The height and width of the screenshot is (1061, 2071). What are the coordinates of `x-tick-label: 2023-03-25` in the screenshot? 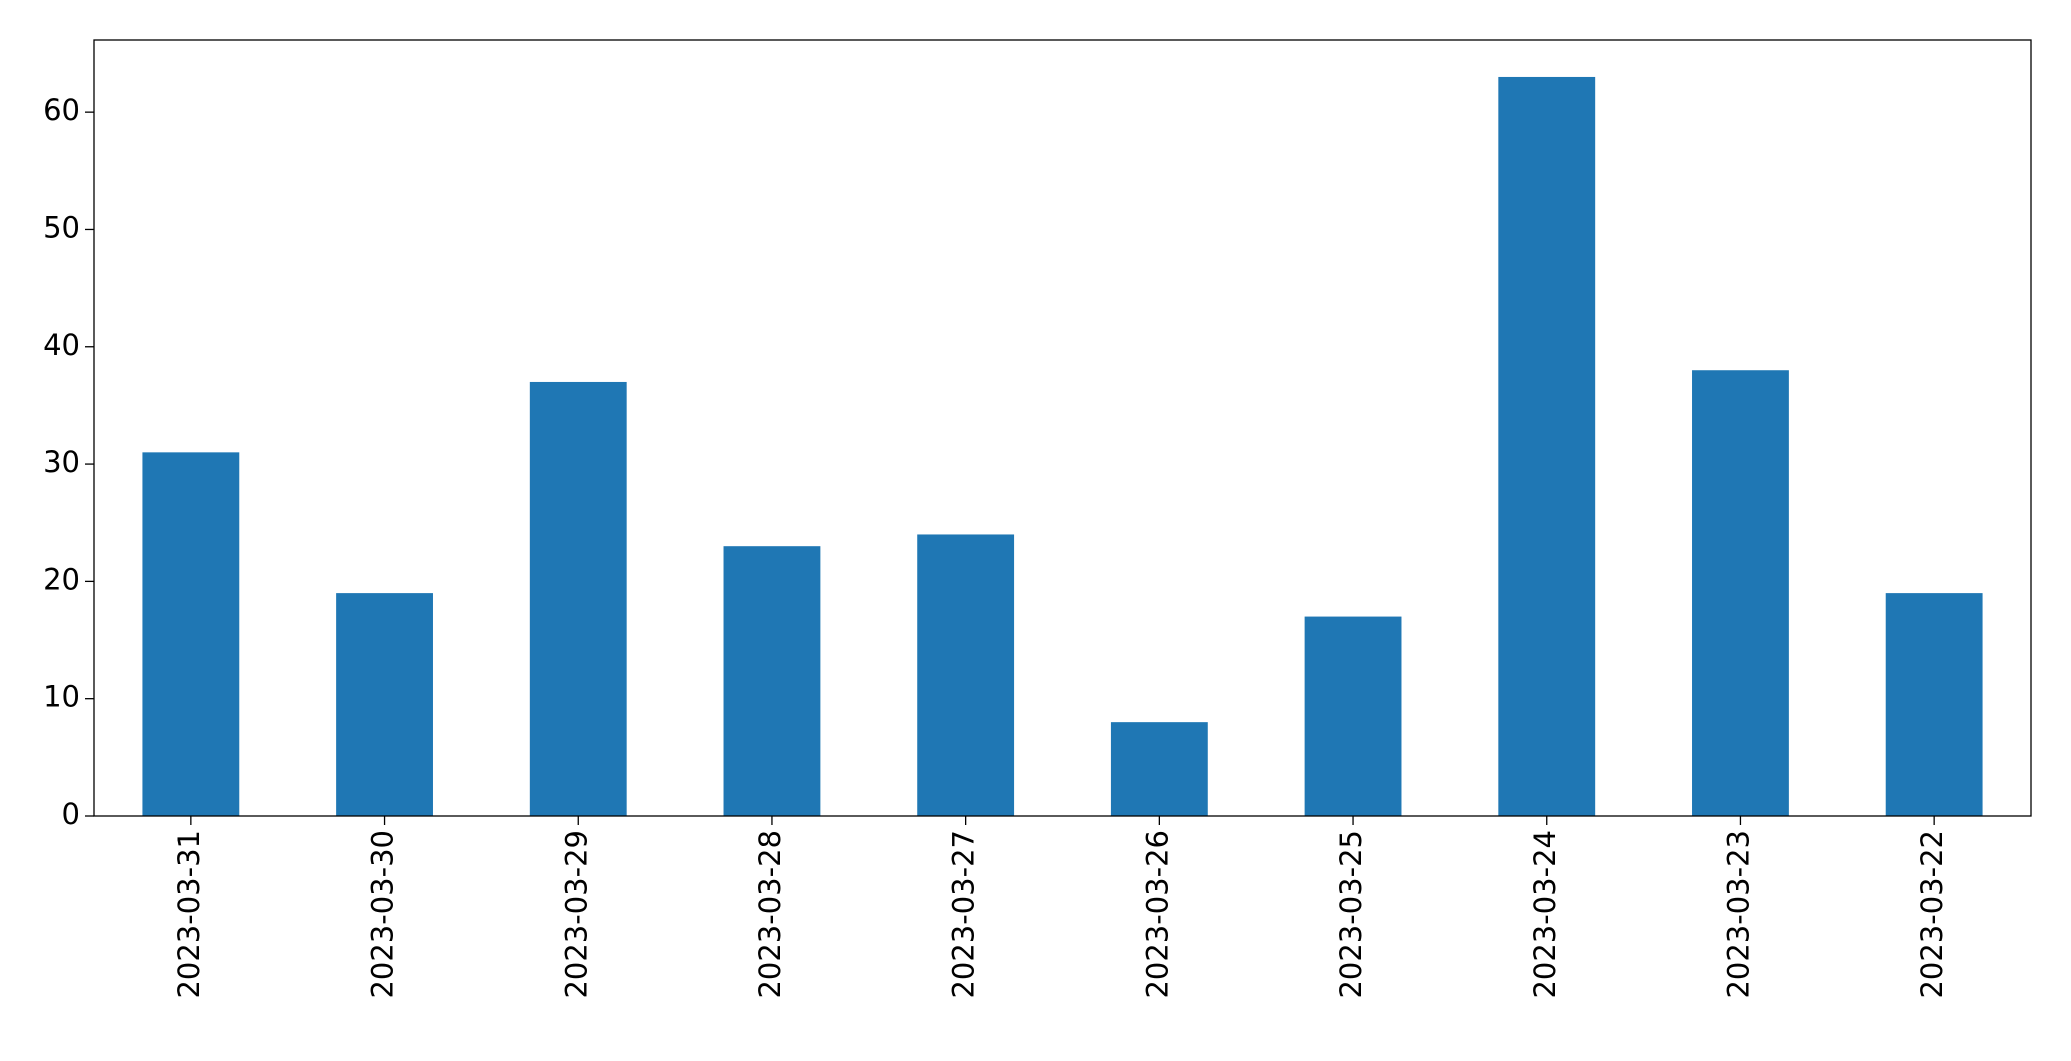 It's located at (1351, 914).